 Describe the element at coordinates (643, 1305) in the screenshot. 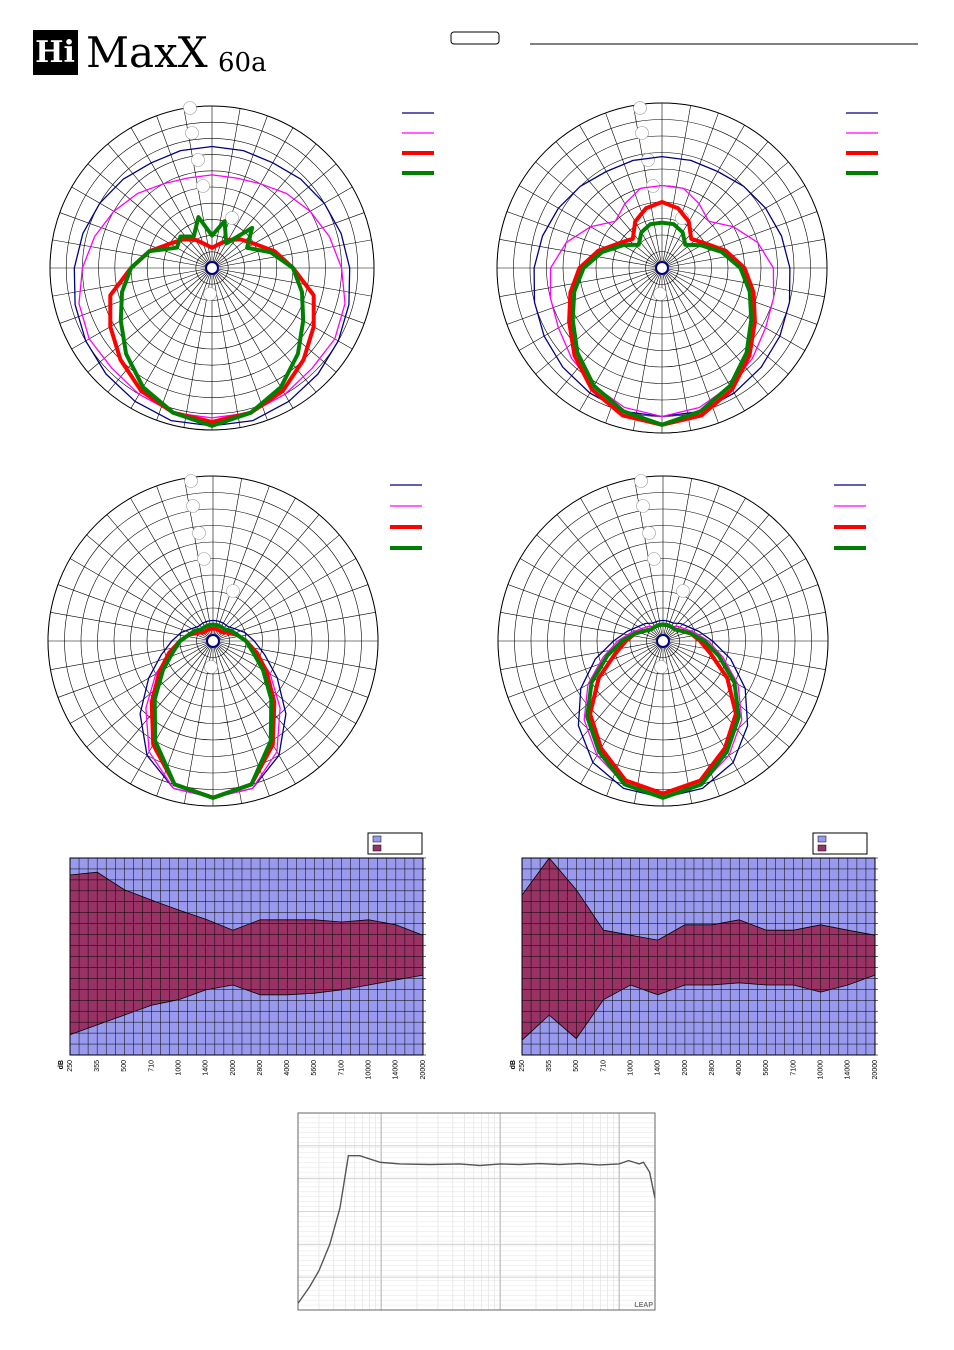

I see `watermark: LEAP` at that location.